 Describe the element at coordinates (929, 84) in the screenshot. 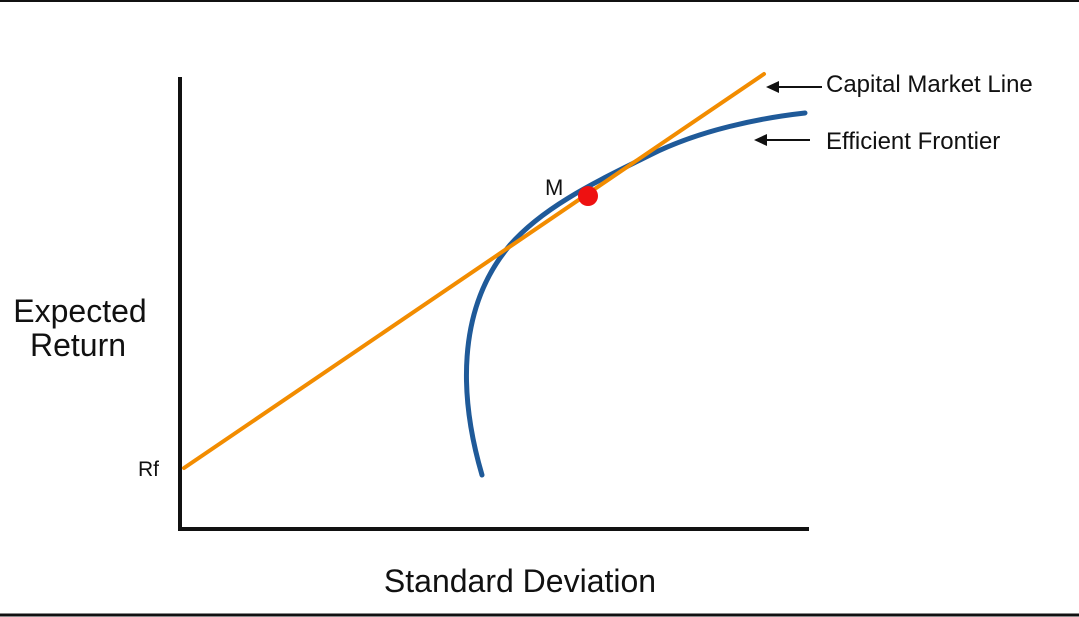

I see `cml-label: Capital Market Line` at that location.